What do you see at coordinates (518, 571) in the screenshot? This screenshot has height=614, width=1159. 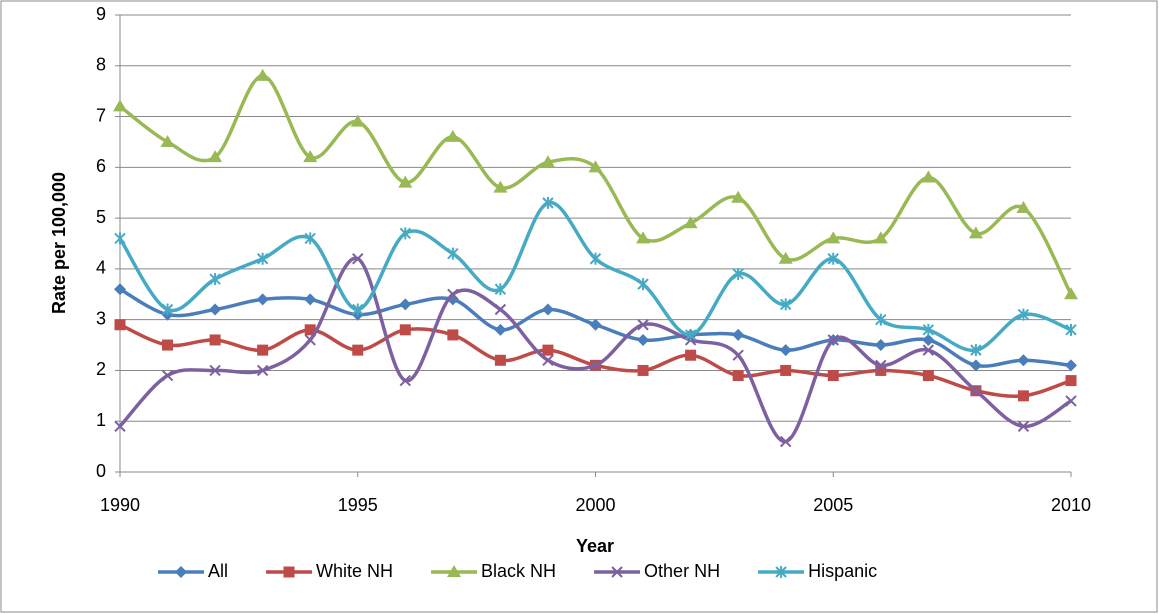 I see `legend-label: Black NH` at bounding box center [518, 571].